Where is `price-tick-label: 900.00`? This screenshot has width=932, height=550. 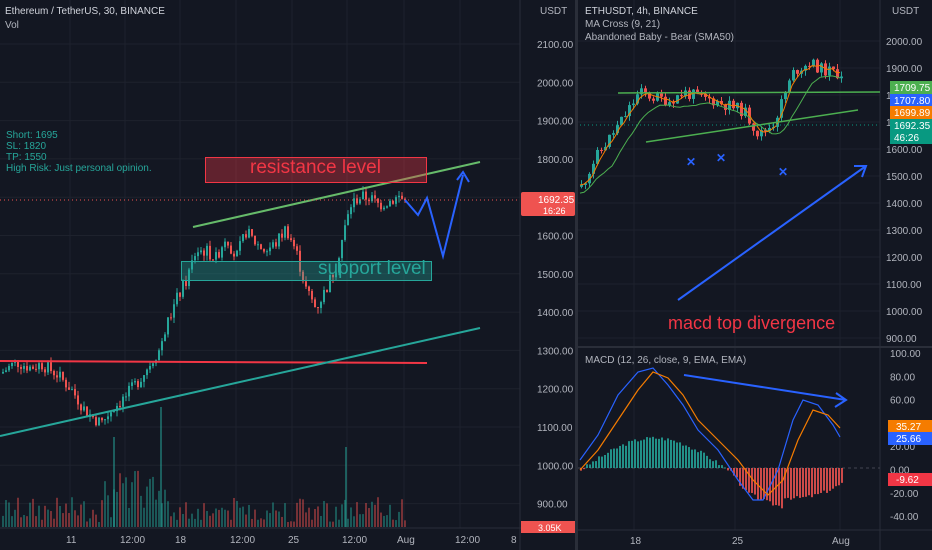
price-tick-label: 900.00 is located at coordinates (552, 505).